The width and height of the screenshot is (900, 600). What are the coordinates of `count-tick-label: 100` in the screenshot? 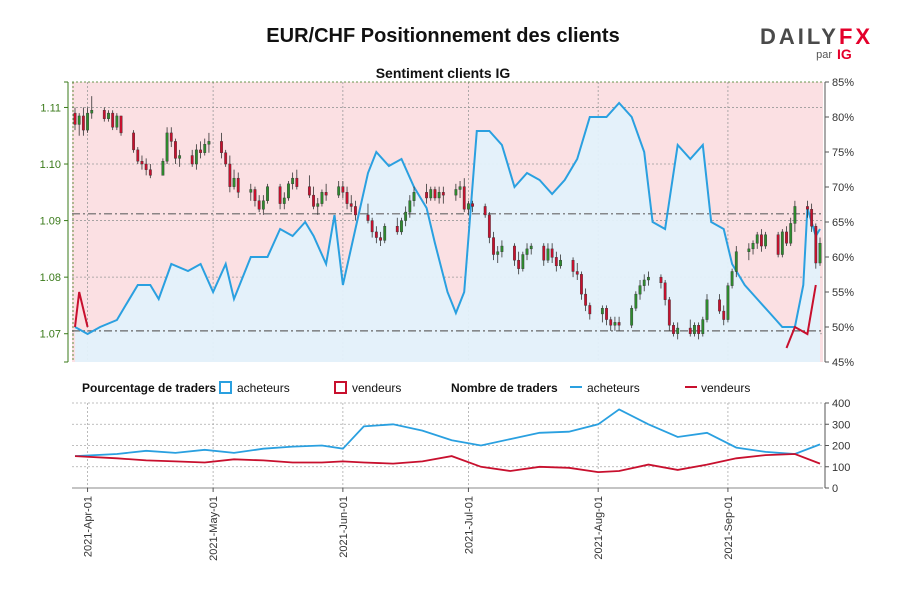 It's located at (841, 468).